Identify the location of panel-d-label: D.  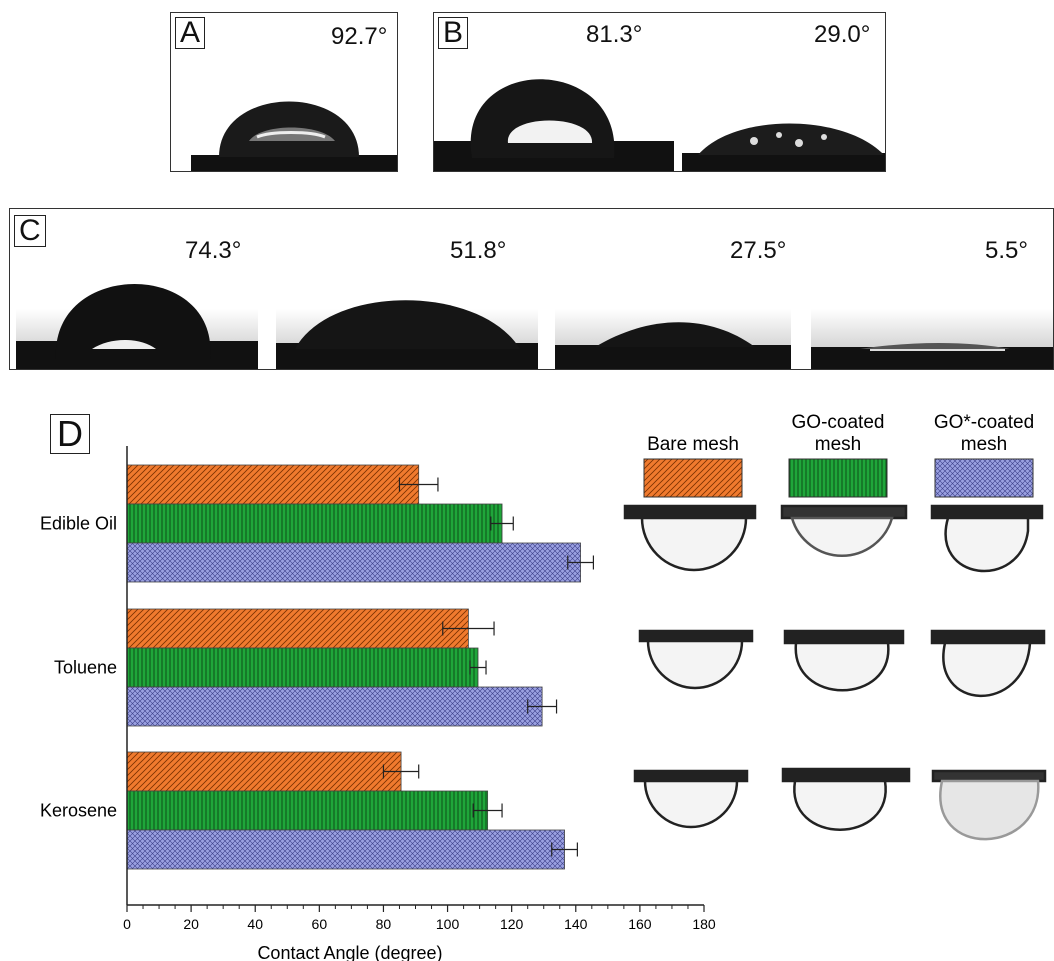
(70, 434).